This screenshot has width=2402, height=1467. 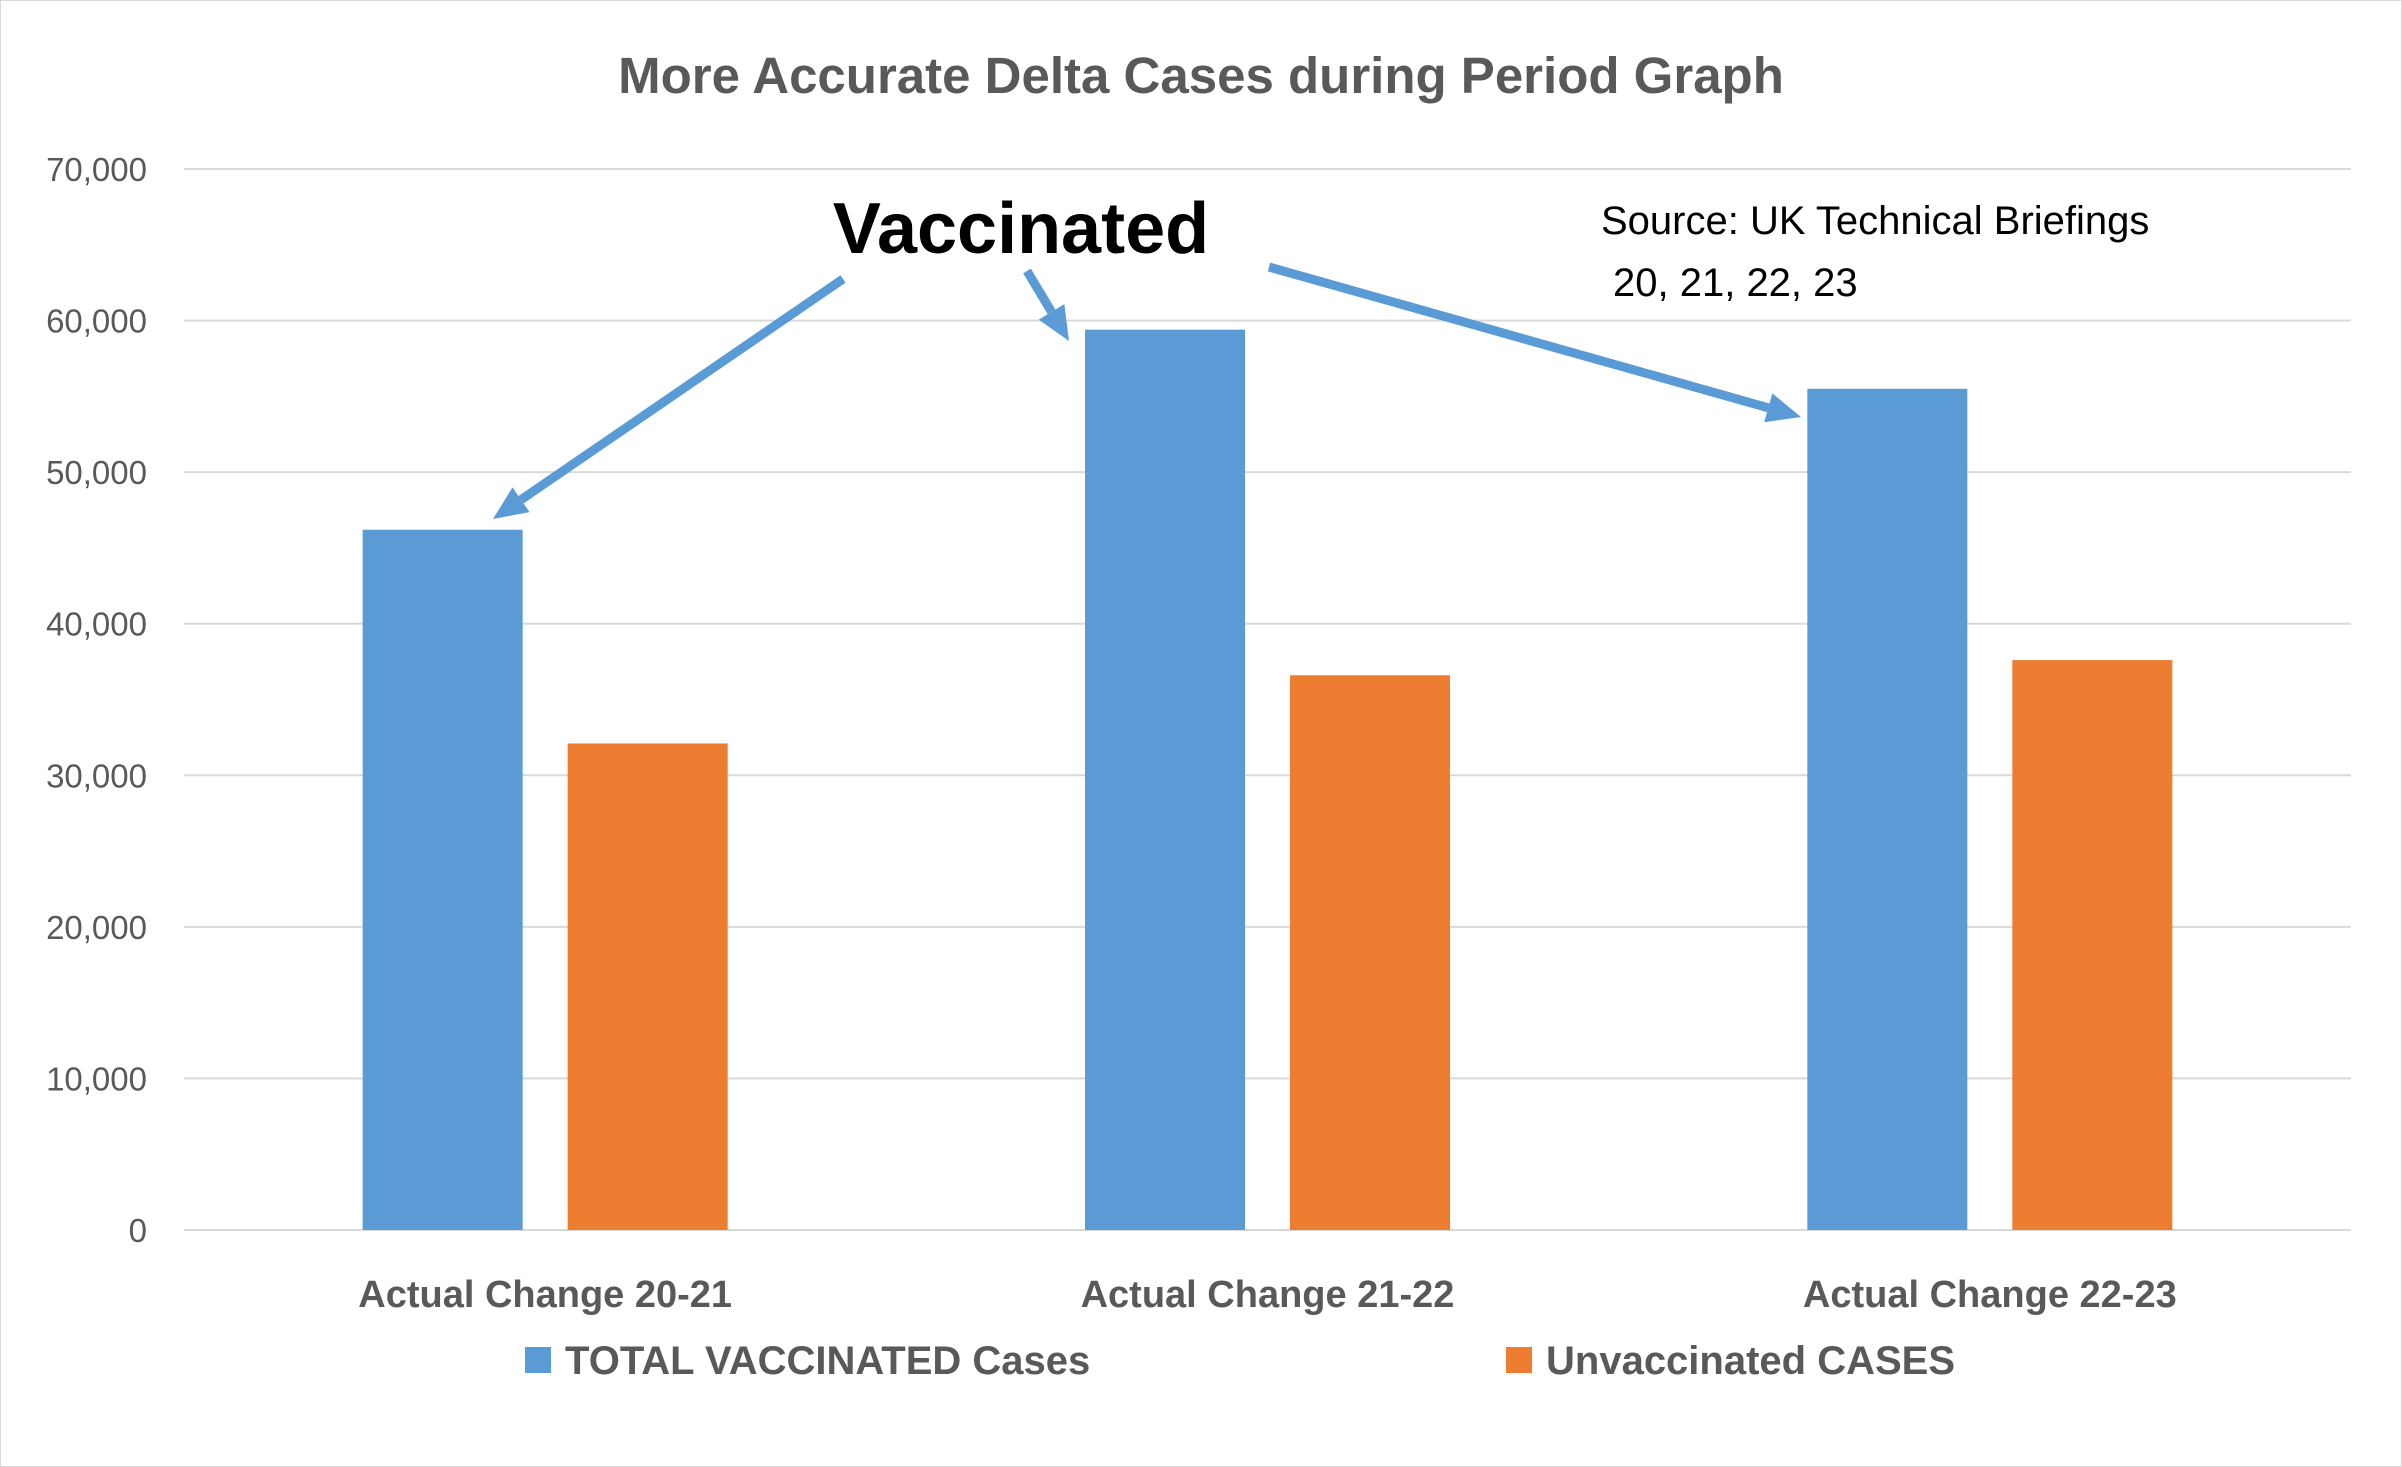 What do you see at coordinates (1735, 283) in the screenshot?
I see `source-annotation-line2: 20, 21, 22, 23` at bounding box center [1735, 283].